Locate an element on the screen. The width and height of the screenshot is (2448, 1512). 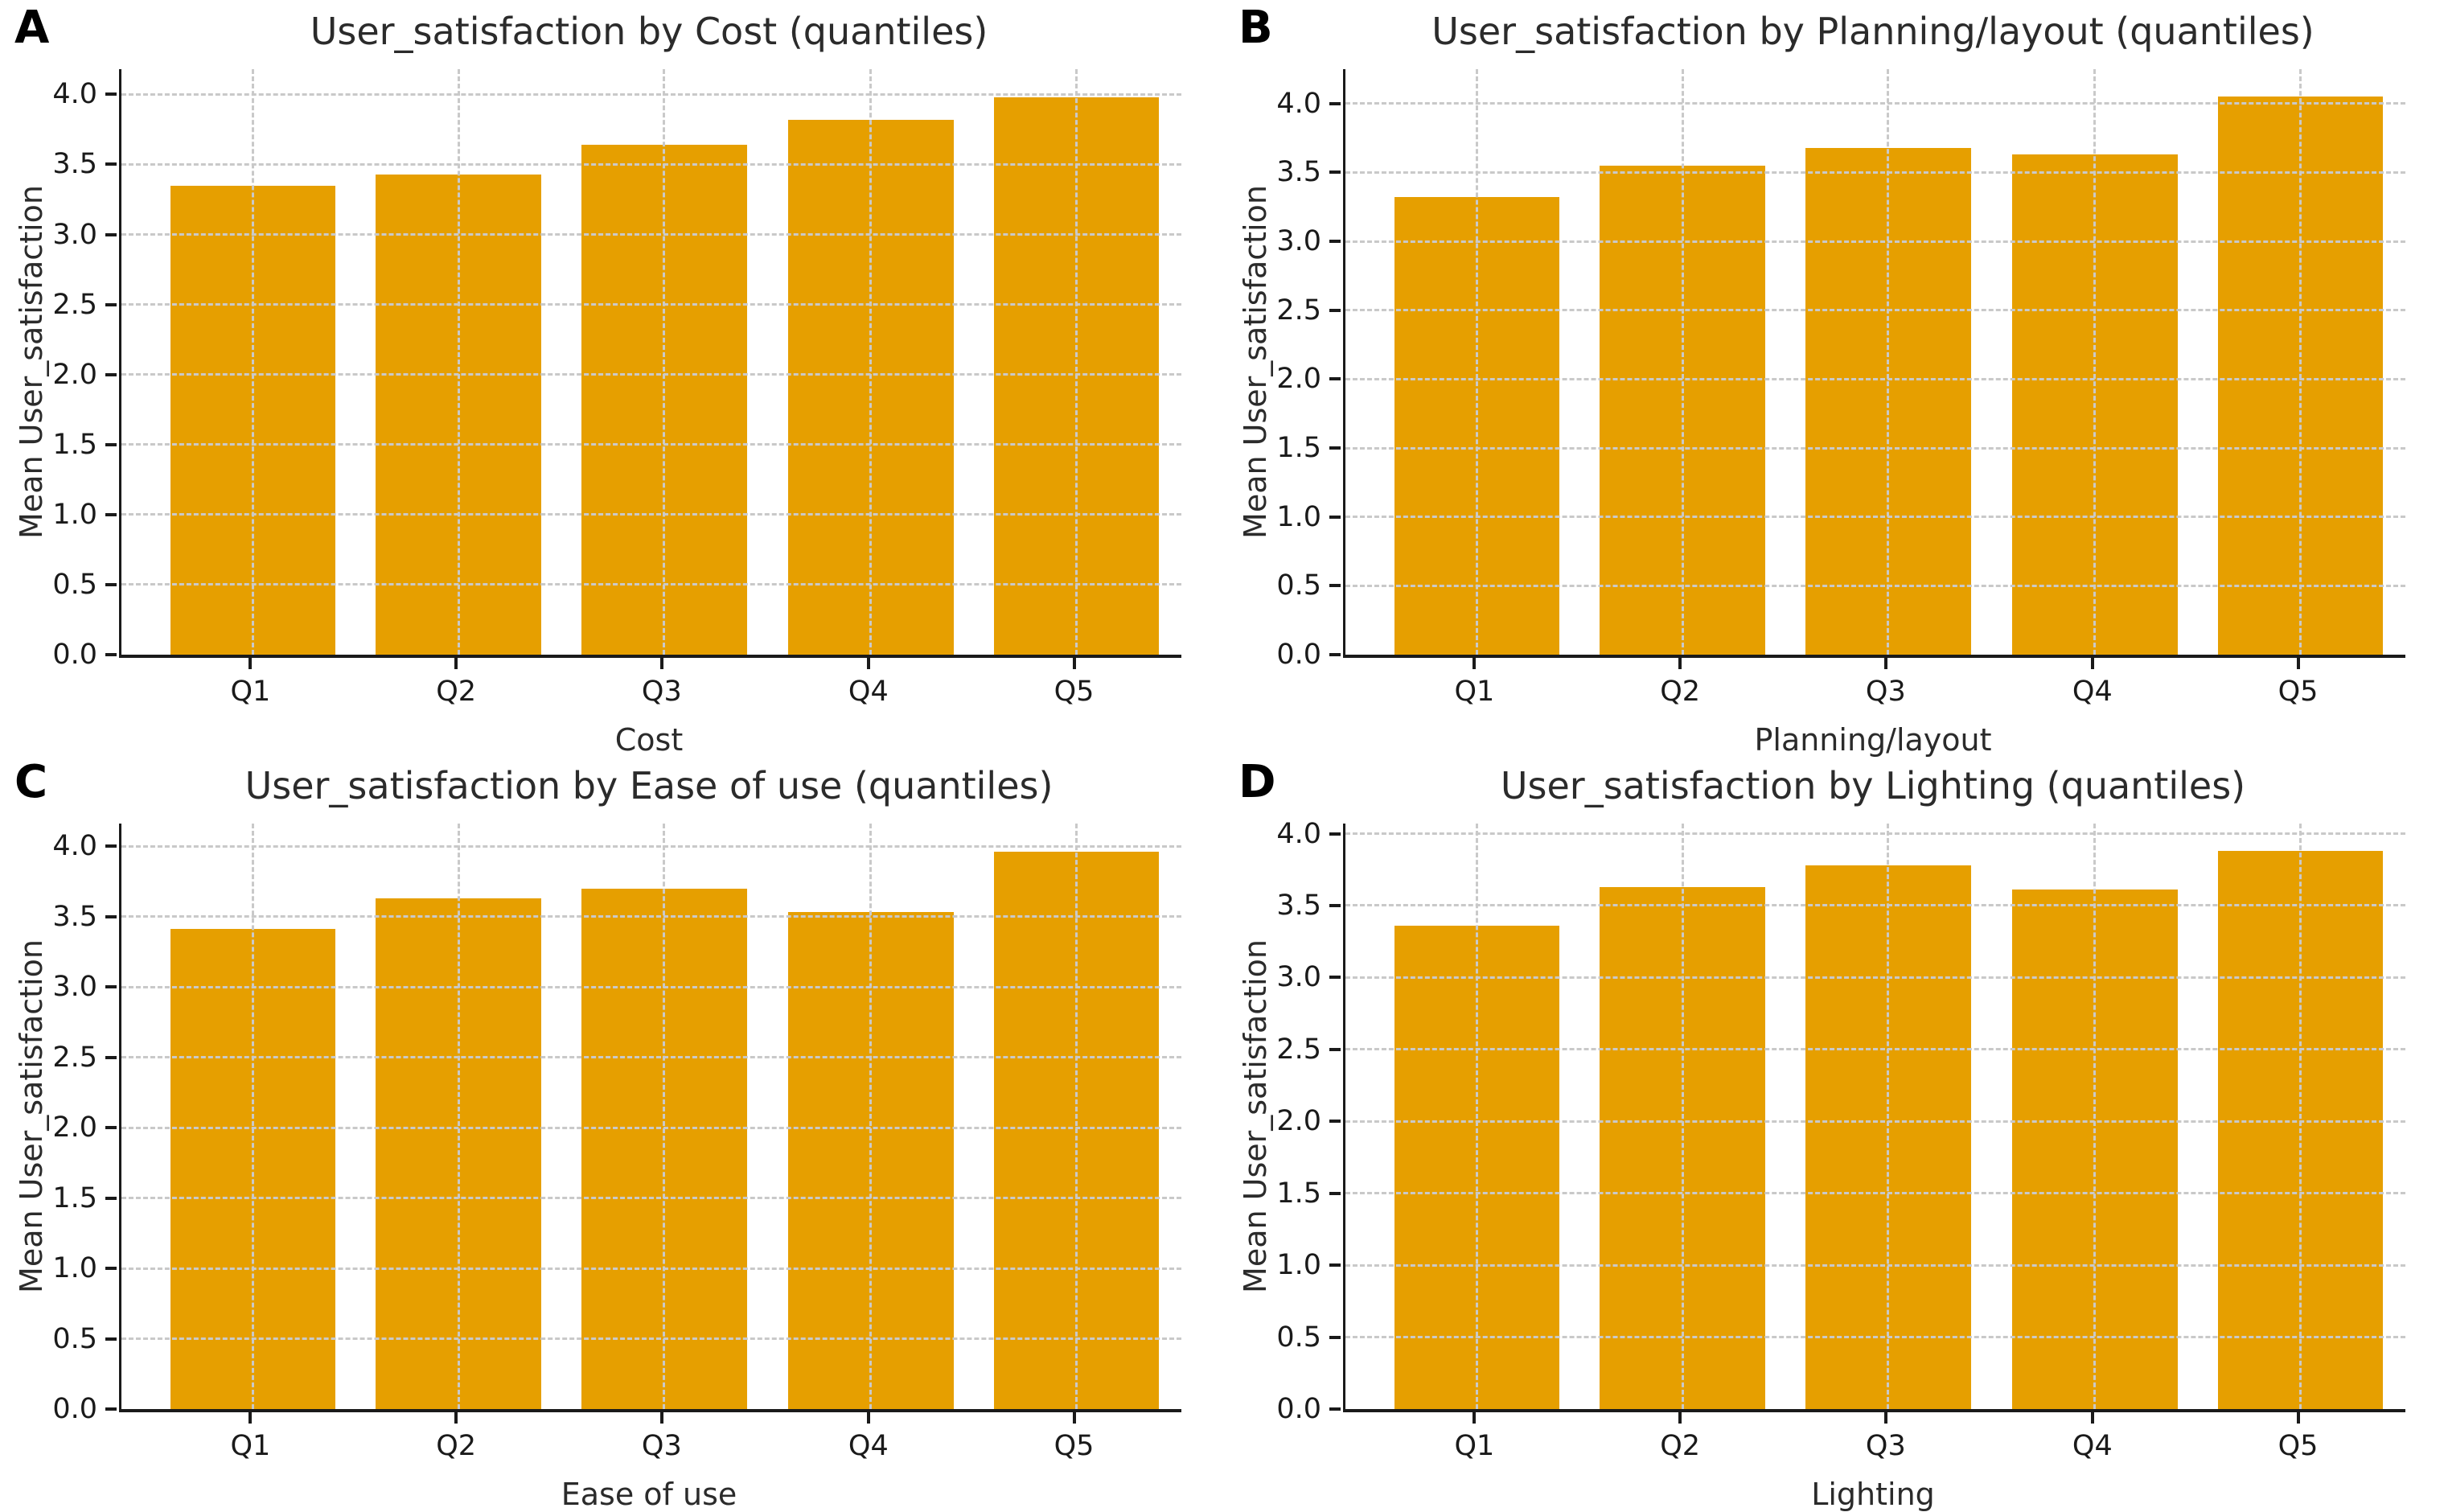
gridline-h-4.0 is located at coordinates (651, 94).